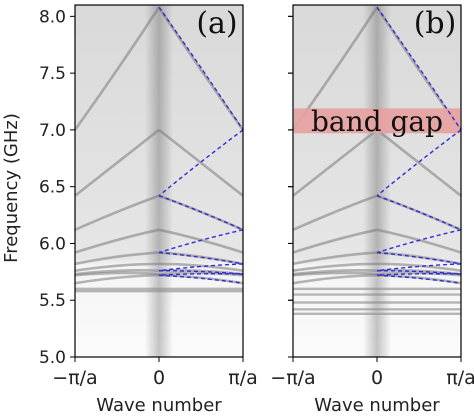 The height and width of the screenshot is (417, 474). What do you see at coordinates (460, 378) in the screenshot?
I see `panel-b-xtick-label-2: π/a` at bounding box center [460, 378].